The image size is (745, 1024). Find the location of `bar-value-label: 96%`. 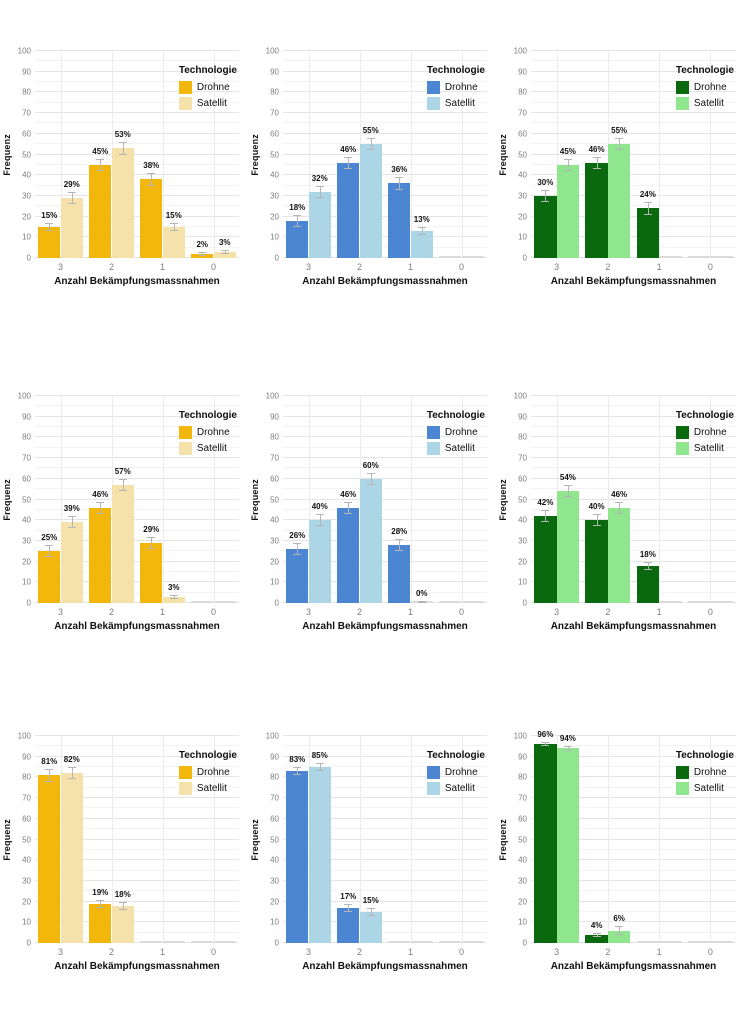

bar-value-label: 96% is located at coordinates (545, 735).